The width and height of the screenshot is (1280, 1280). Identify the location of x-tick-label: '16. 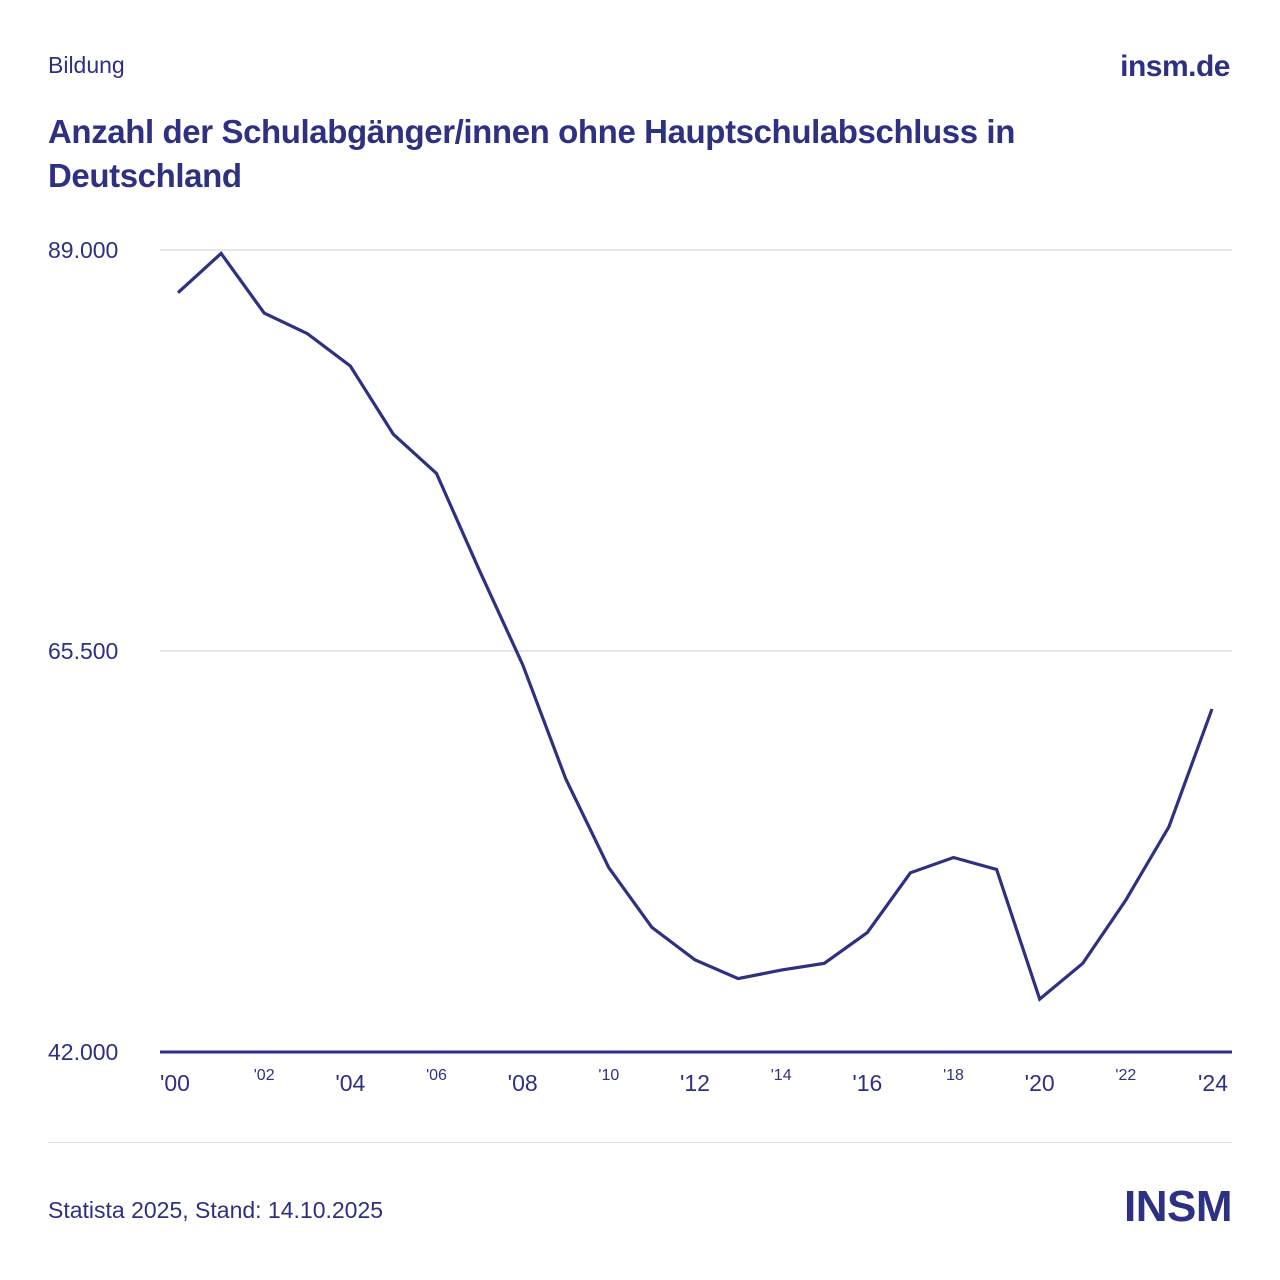
(867, 1083).